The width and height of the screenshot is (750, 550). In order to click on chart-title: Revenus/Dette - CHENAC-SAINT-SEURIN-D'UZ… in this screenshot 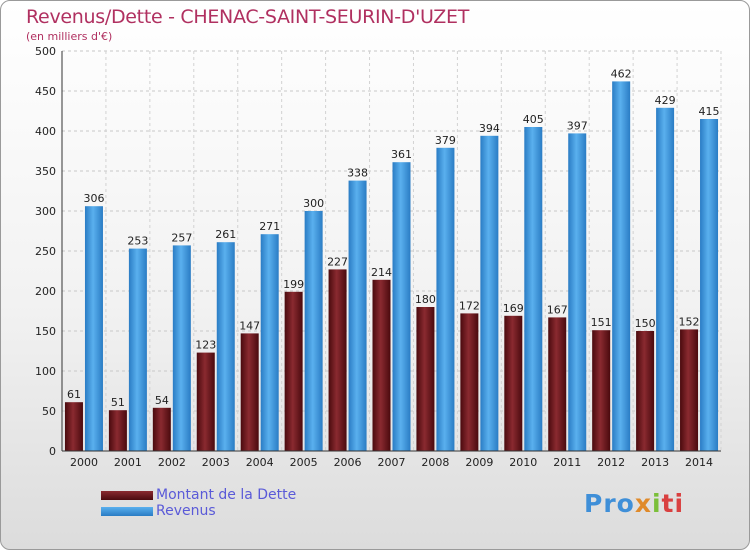, I will do `click(248, 17)`.